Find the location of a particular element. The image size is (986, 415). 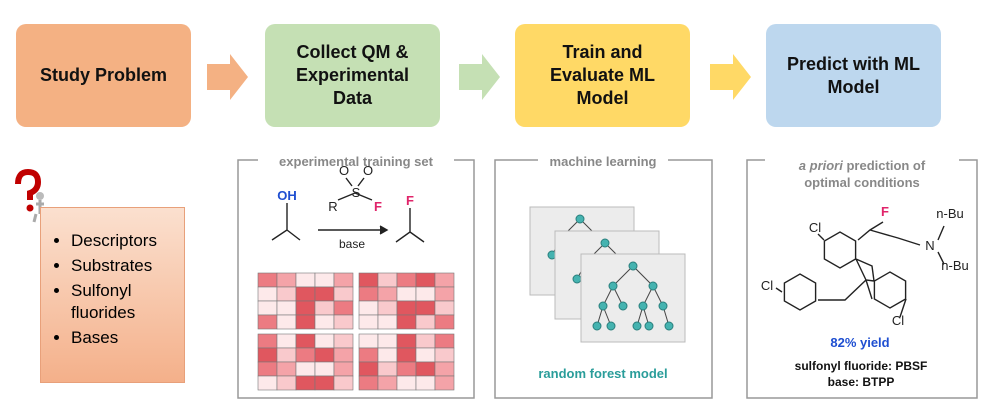

molecule is located at coordinates (860, 269).